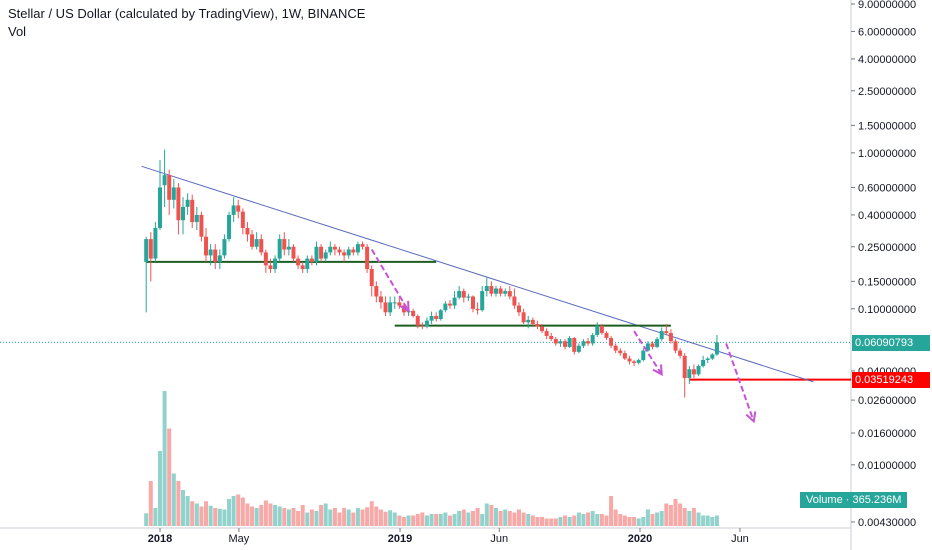 This screenshot has width=932, height=550. Describe the element at coordinates (877, 500) in the screenshot. I see `volume-badge-value: 365.236M` at that location.